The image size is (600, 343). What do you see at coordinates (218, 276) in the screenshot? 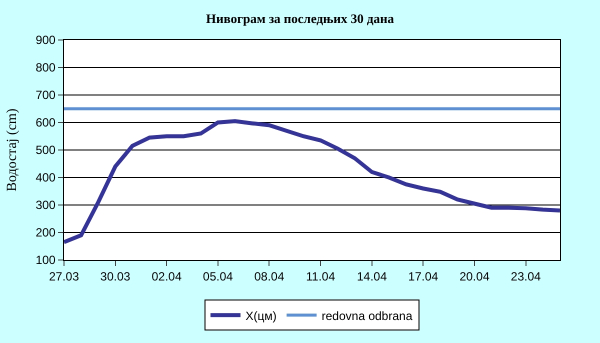
I see `x-tick-label: 05.04` at bounding box center [218, 276].